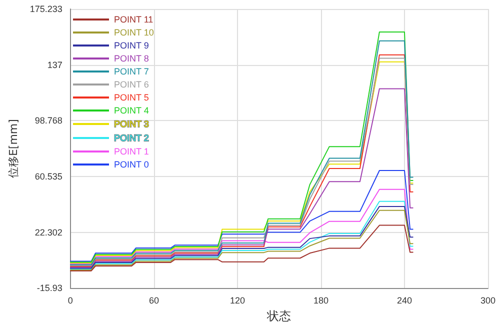  What do you see at coordinates (488, 301) in the screenshot?
I see `x-tick-label: 300` at bounding box center [488, 301].